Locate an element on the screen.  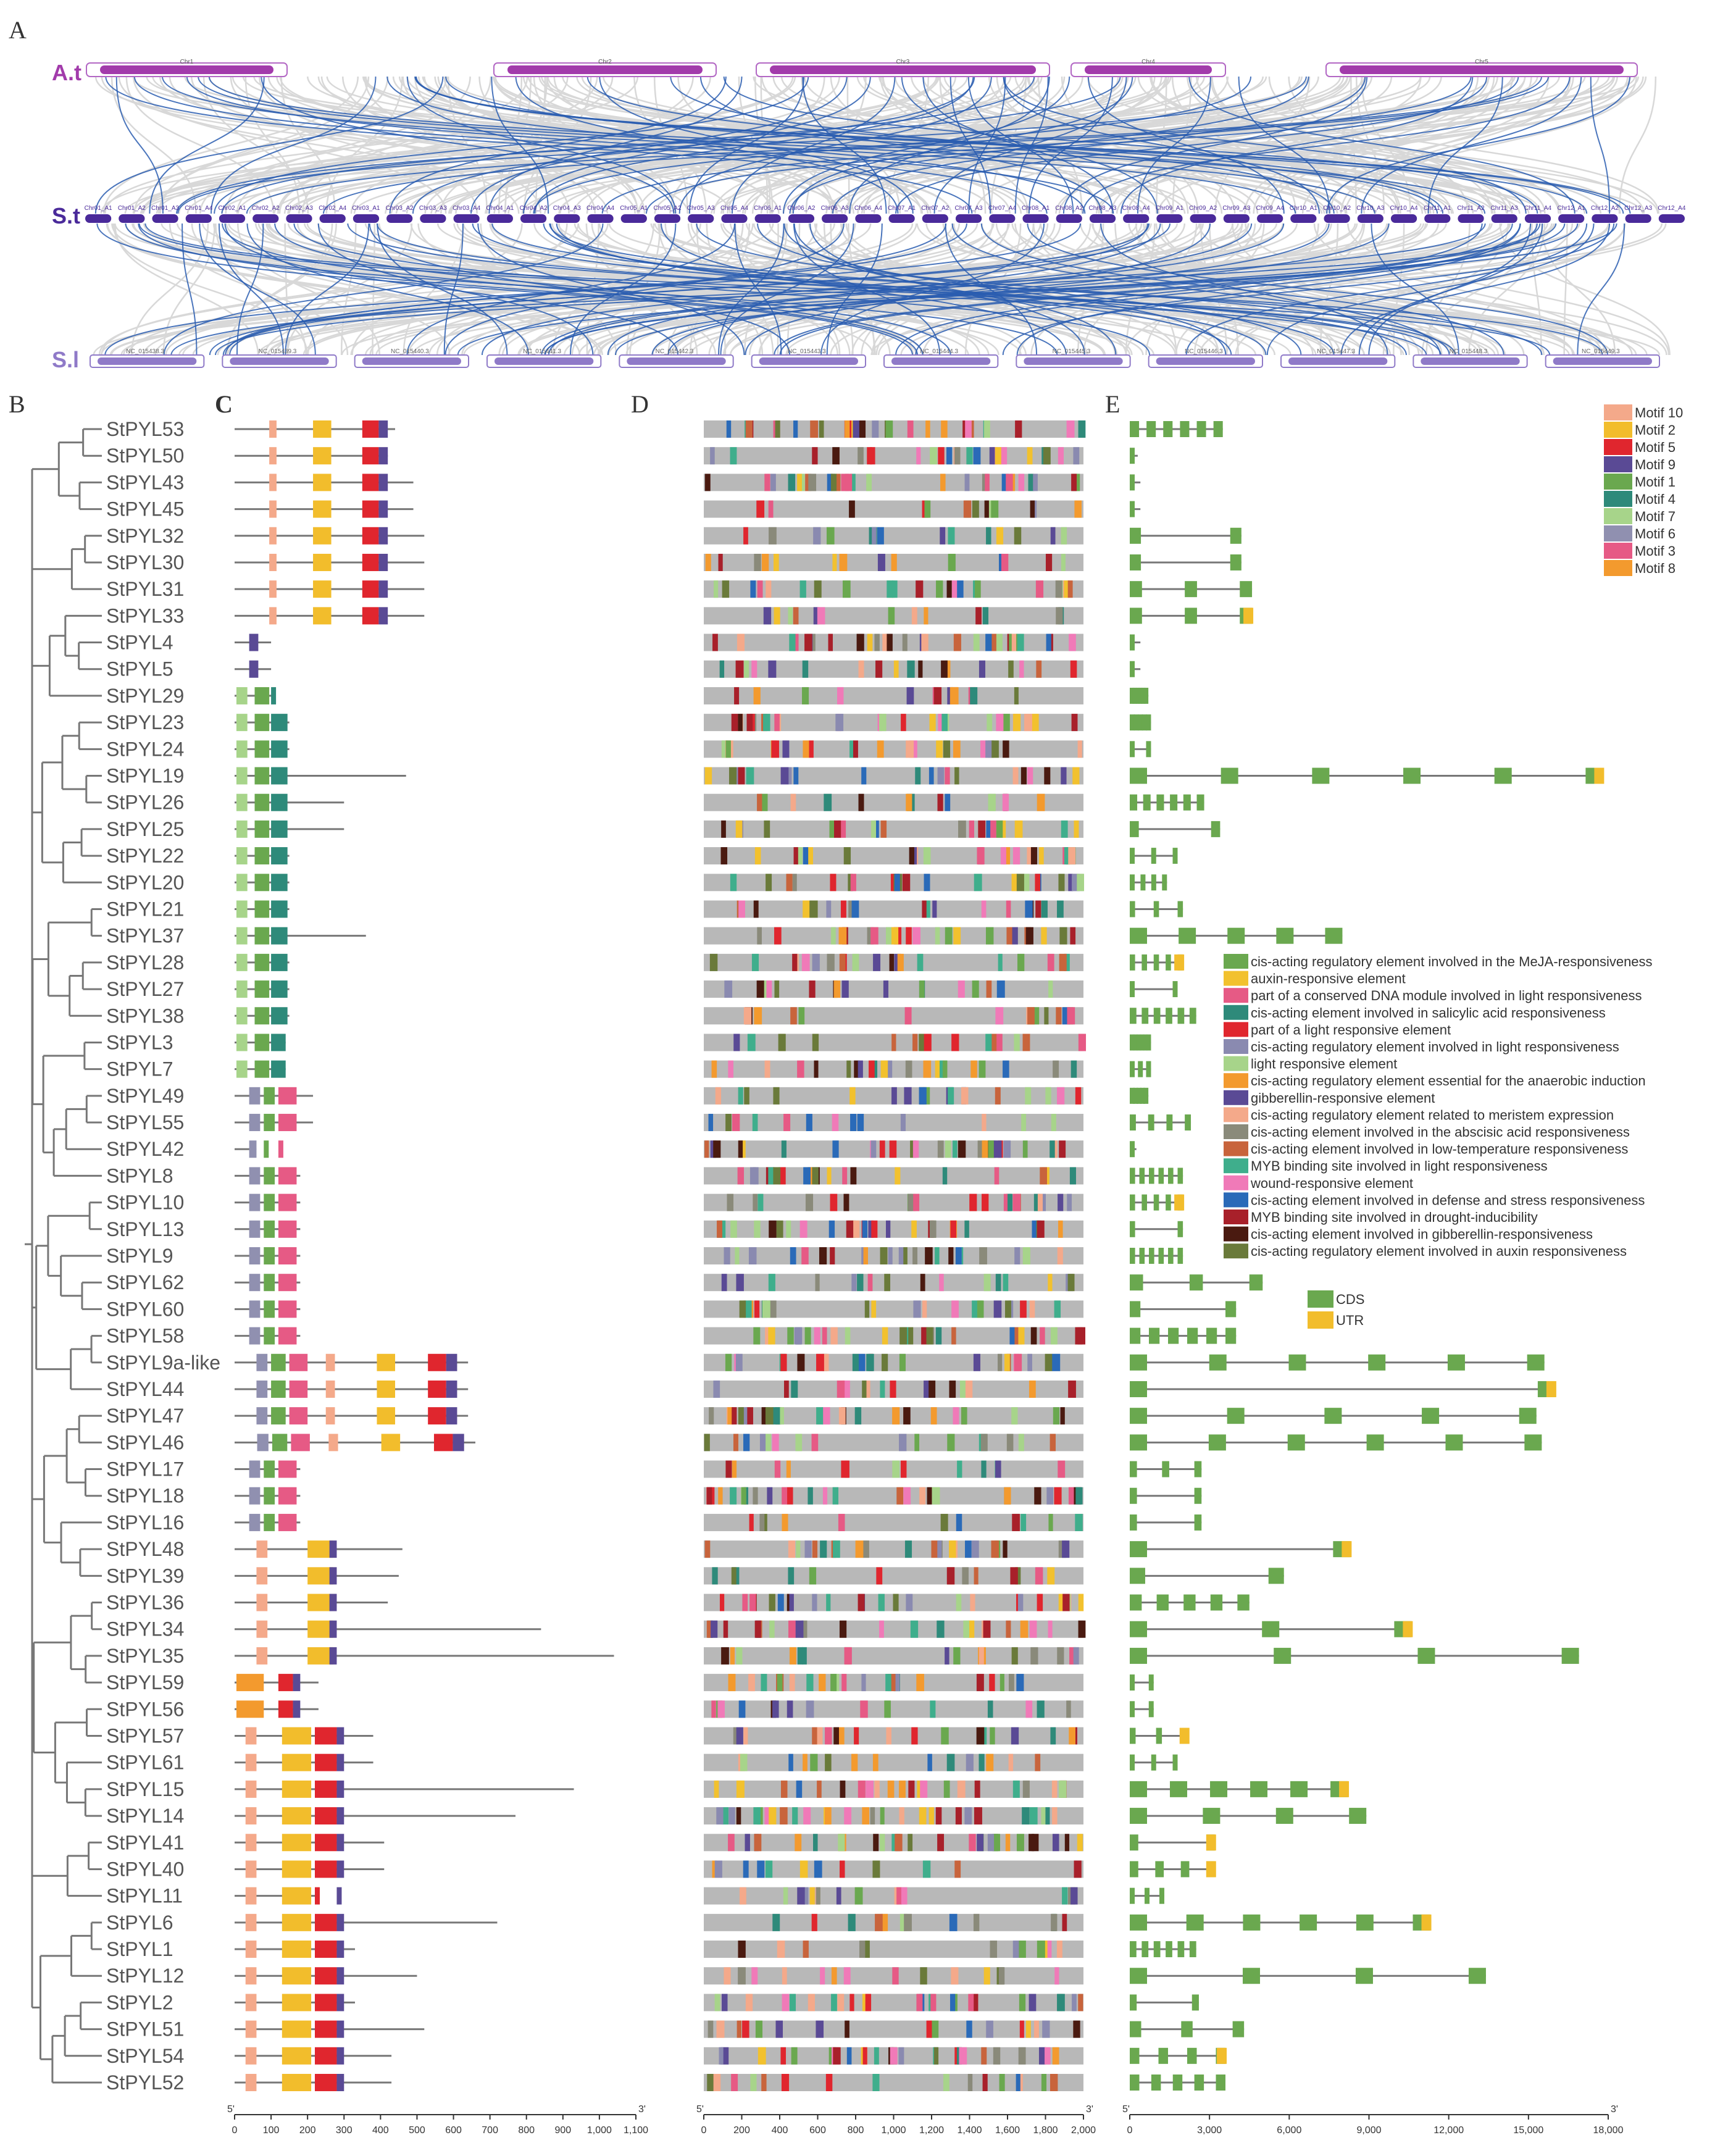
axis-tick-label: 0 is located at coordinates (1130, 2130).